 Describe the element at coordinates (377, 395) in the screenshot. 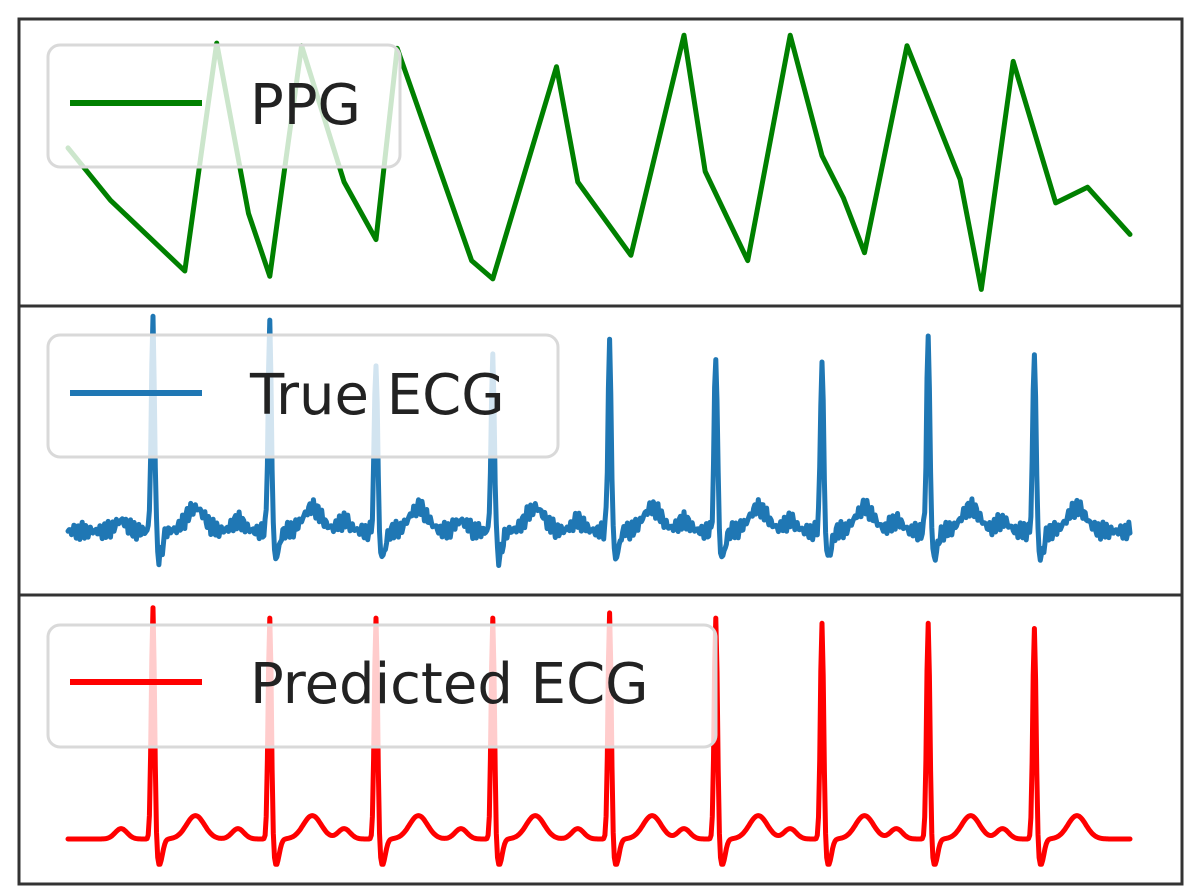

I see `true-ecg-legend-label: True ECG` at that location.